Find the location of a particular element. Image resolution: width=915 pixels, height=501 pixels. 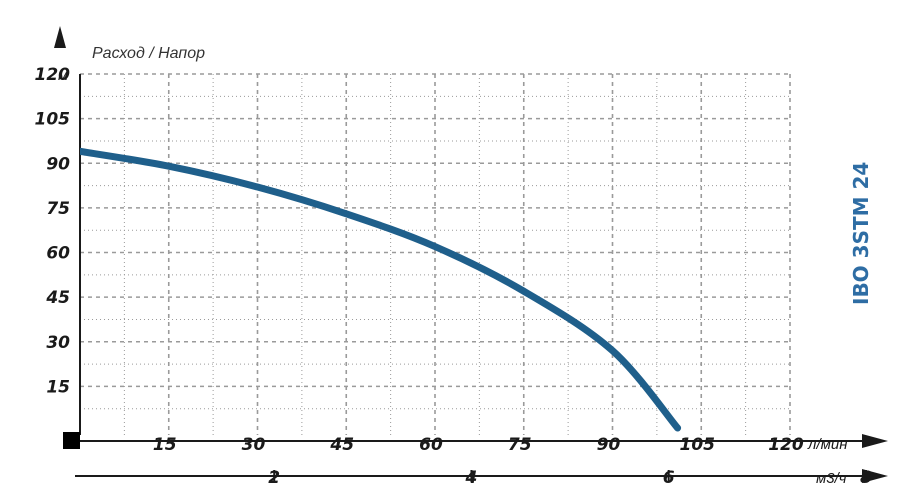

x-tick-label: 30 is located at coordinates (254, 445).